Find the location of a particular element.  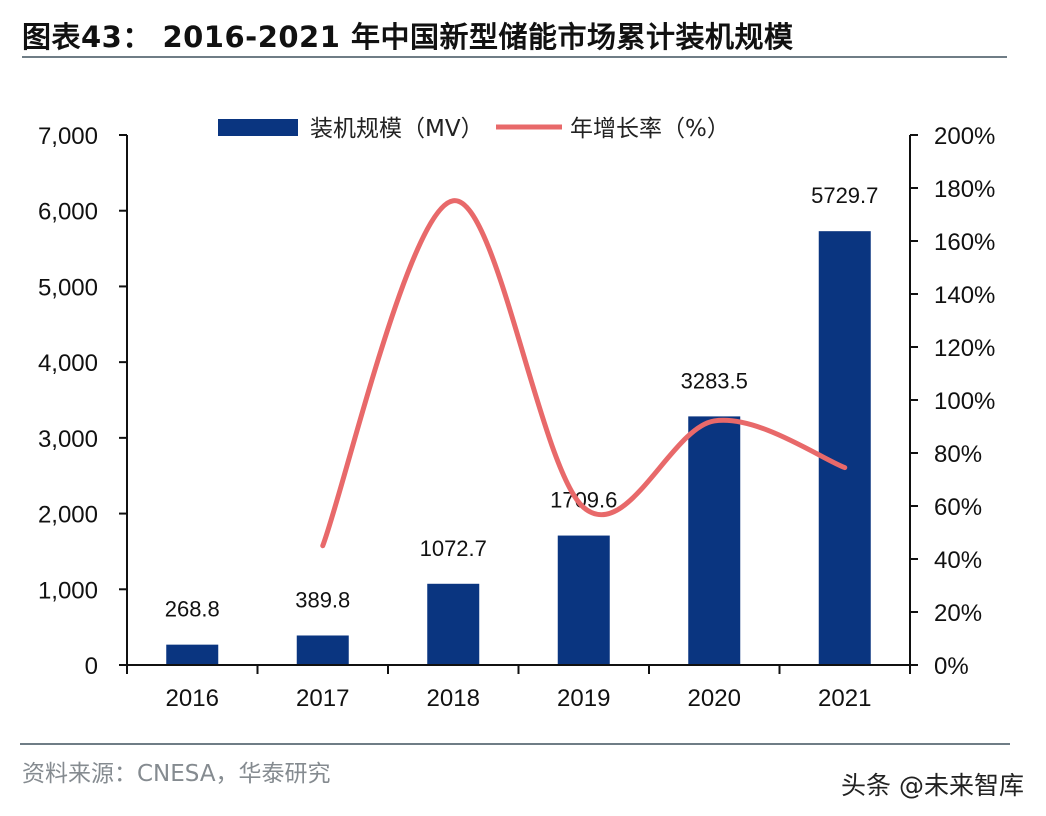

chart-title: 图表43： 2016-2021 年中国新型储能市场累计装机规模 is located at coordinates (408, 37).